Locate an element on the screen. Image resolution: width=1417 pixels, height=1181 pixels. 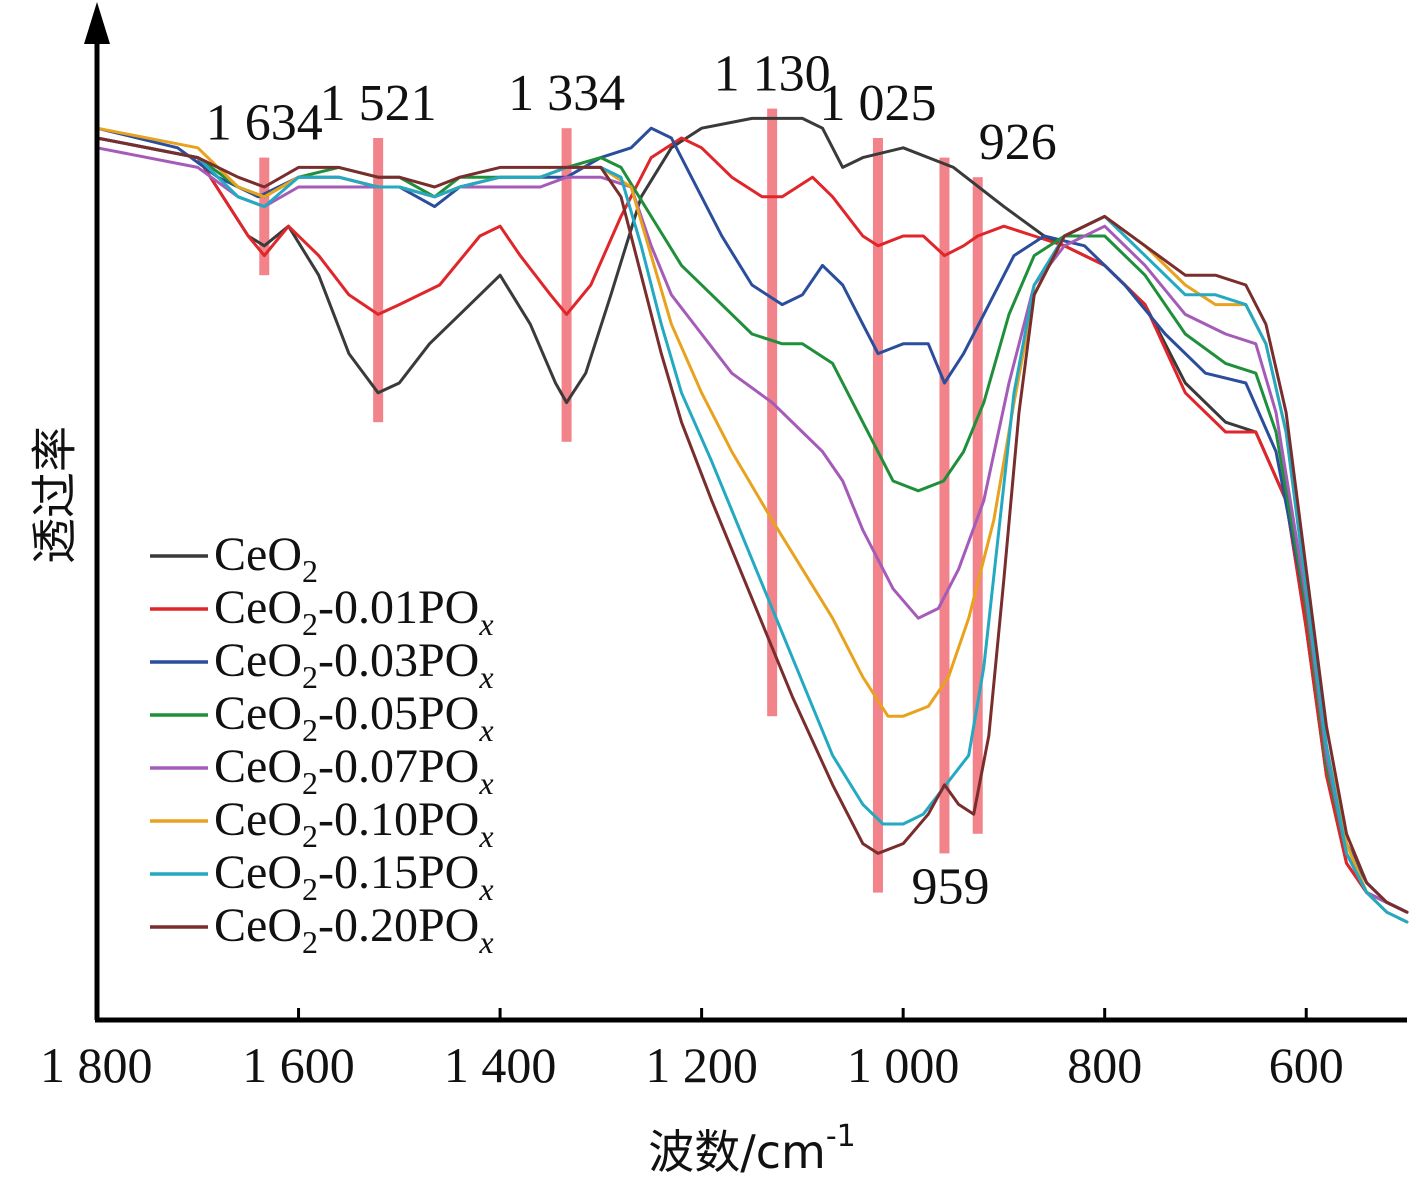
legend-label-rest: -0.05PO is located at coordinates (398, 713).